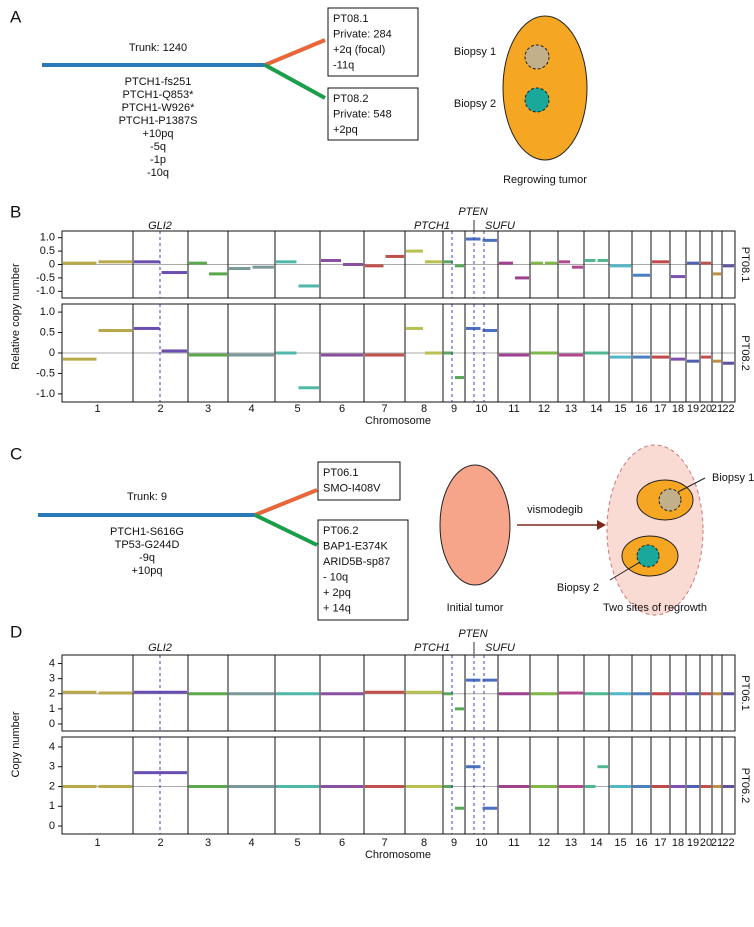  What do you see at coordinates (355, 546) in the screenshot?
I see `label: BAP1-E374K` at bounding box center [355, 546].